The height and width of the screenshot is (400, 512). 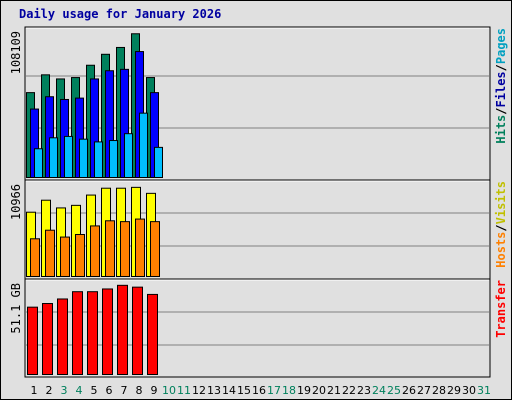 What do you see at coordinates (124, 390) in the screenshot?
I see `day-label-7: 7` at bounding box center [124, 390].